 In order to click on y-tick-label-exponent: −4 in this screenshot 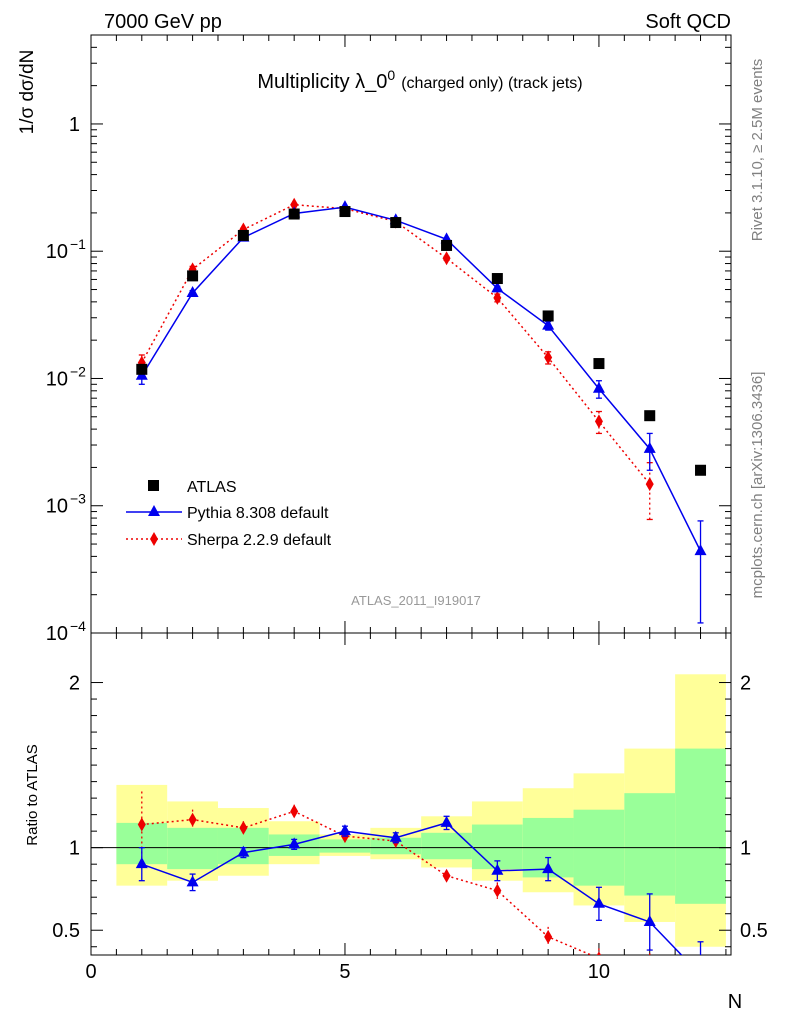, I will do `click(78, 626)`.